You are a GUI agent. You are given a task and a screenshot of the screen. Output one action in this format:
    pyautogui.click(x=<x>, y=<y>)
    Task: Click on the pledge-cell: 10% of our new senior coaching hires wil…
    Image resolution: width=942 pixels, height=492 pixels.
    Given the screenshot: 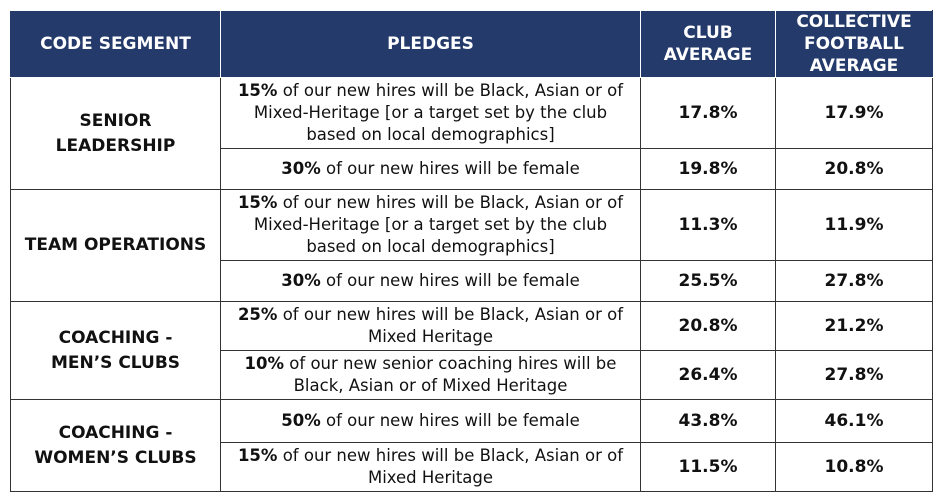 What is the action you would take?
    pyautogui.click(x=430, y=375)
    